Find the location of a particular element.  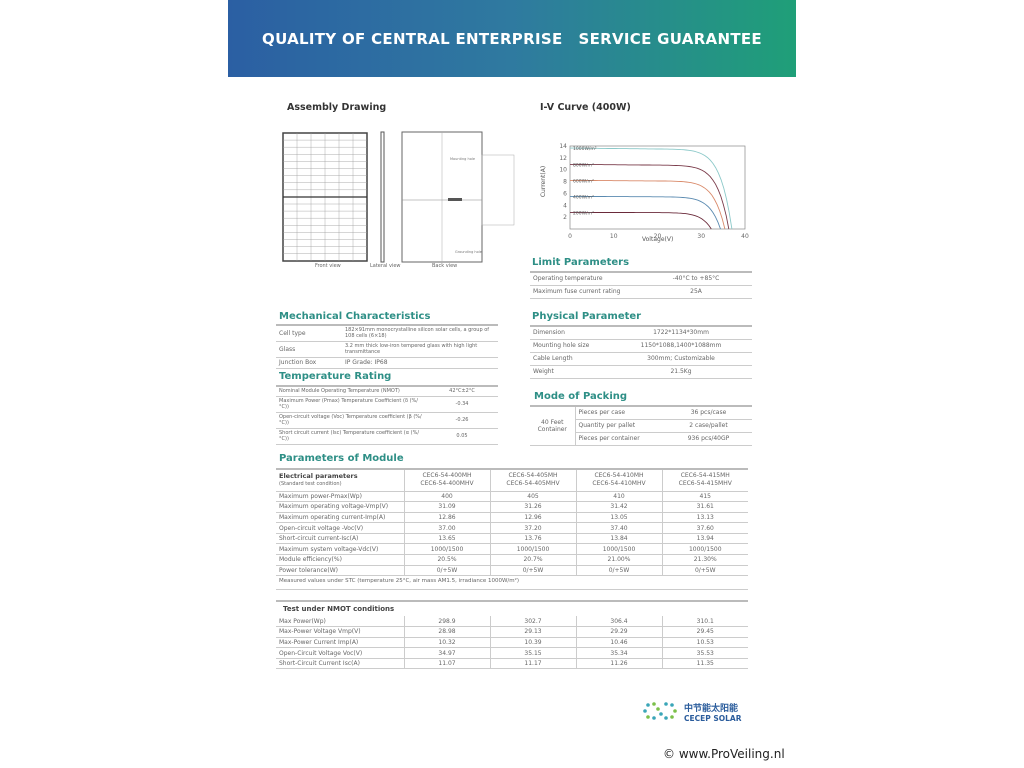

cell: 21.30% is located at coordinates (705, 560).